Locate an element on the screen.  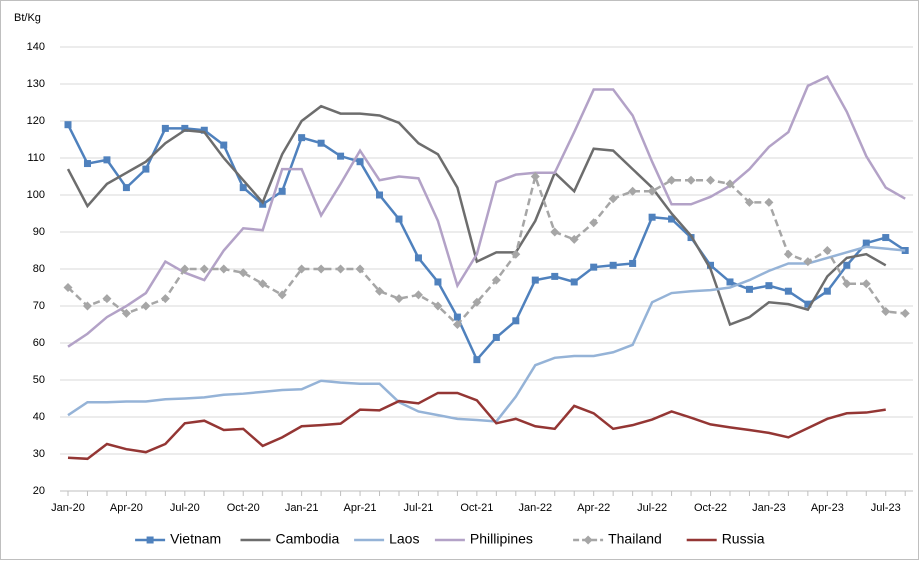
x-tick-label: Apr-20 is located at coordinates (126, 508).